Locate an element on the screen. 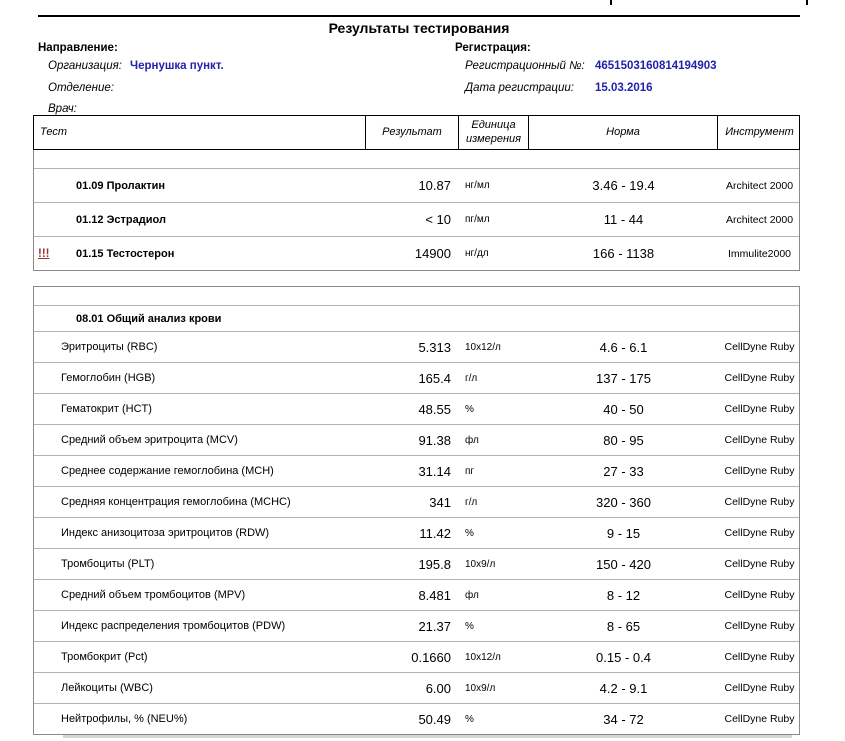 This screenshot has height=741, width=845. test-norm: 27 - 33 is located at coordinates (623, 471).